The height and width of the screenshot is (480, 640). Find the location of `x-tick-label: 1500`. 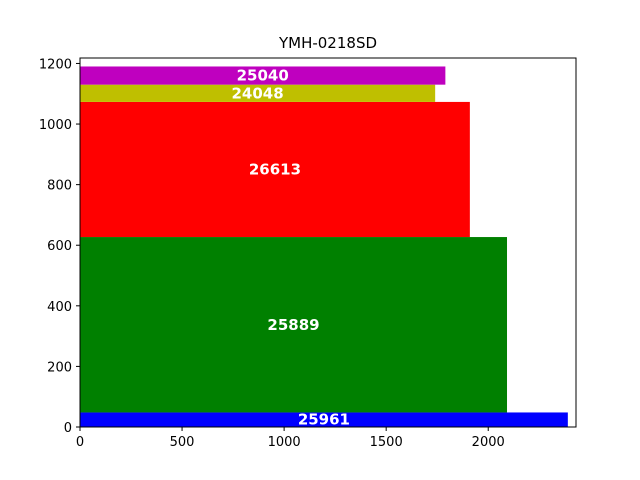

x-tick-label: 1500 is located at coordinates (386, 442).